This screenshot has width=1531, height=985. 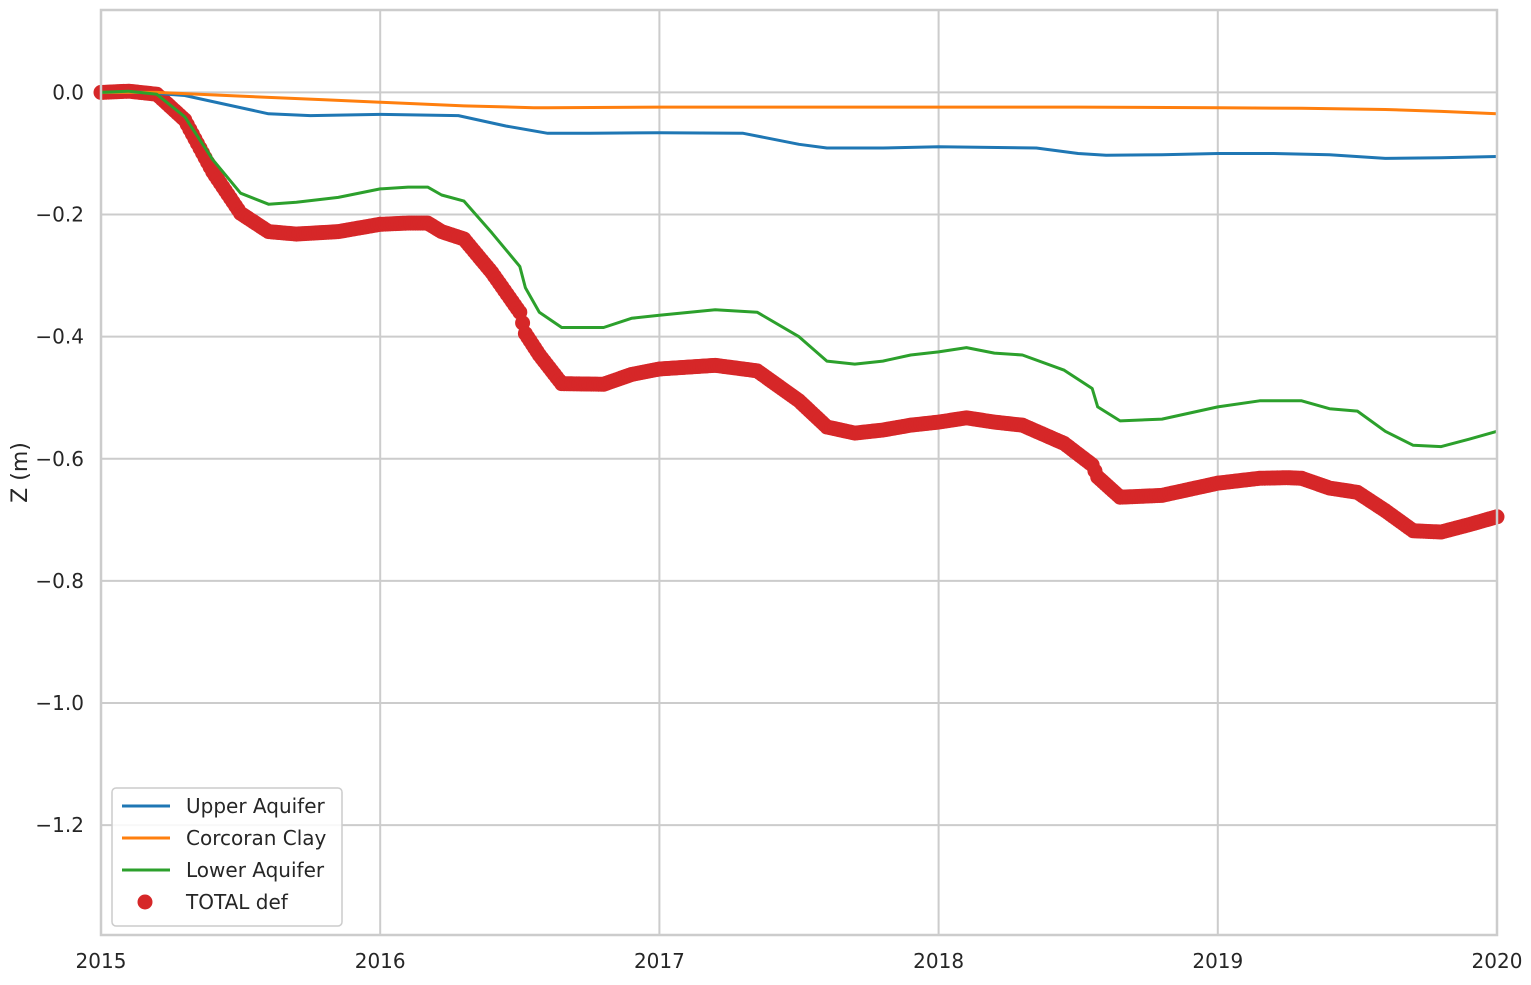 What do you see at coordinates (59, 581) in the screenshot?
I see `y-tick-label: −0.8` at bounding box center [59, 581].